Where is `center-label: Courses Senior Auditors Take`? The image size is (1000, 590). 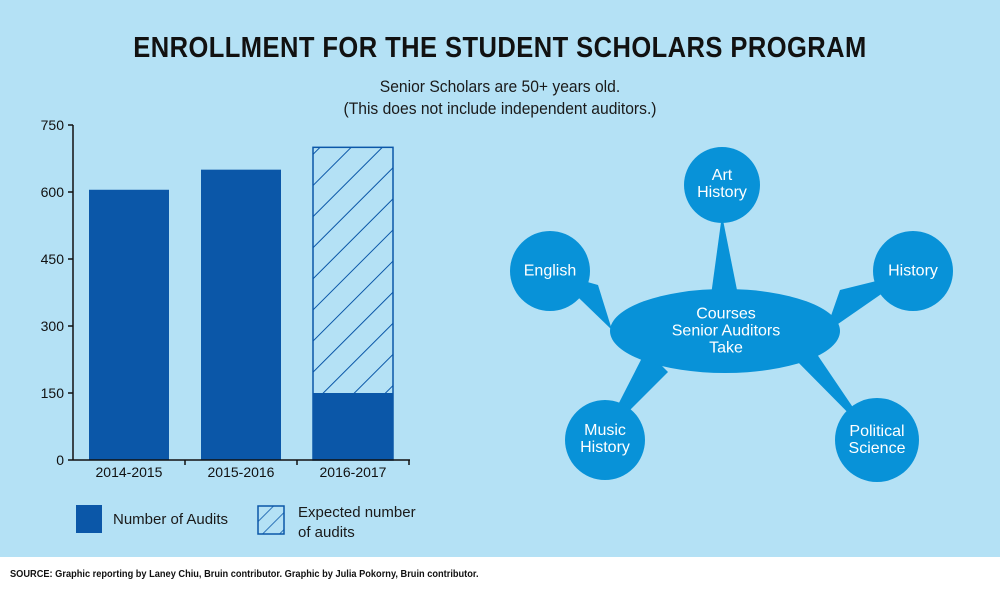
center-label: Courses Senior Auditors Take is located at coordinates (726, 331).